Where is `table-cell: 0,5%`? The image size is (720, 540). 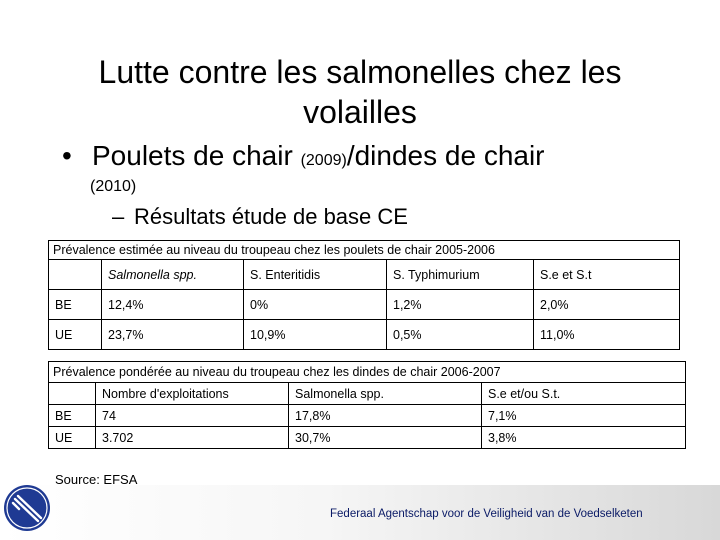
table-cell: 0,5% is located at coordinates (460, 334).